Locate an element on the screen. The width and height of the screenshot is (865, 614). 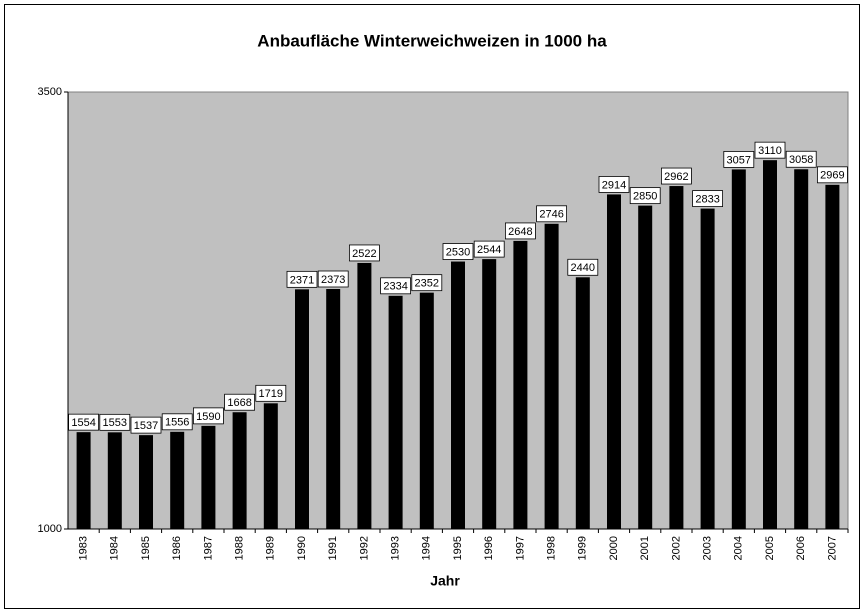
value-label: 3057 is located at coordinates (739, 160).